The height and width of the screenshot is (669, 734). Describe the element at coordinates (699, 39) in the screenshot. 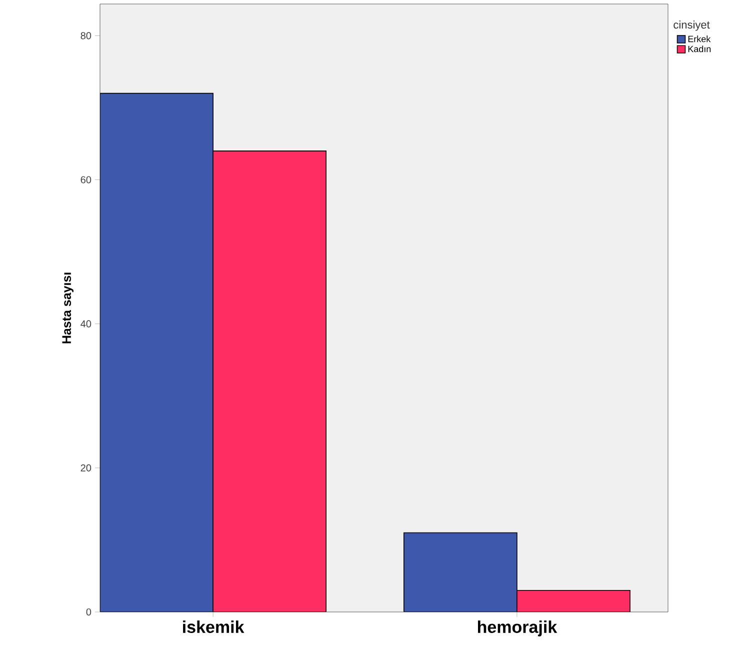

I see `legend-label: Erkek` at that location.